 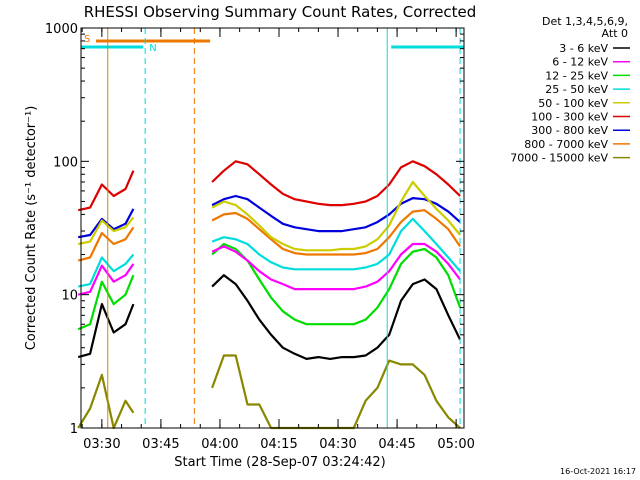 I want to click on legend-label: 800 - 7000 keV, so click(x=566, y=144).